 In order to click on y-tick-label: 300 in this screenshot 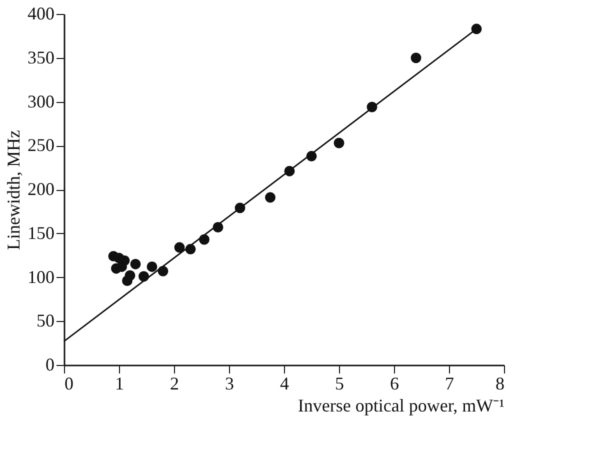, I will do `click(41, 101)`.